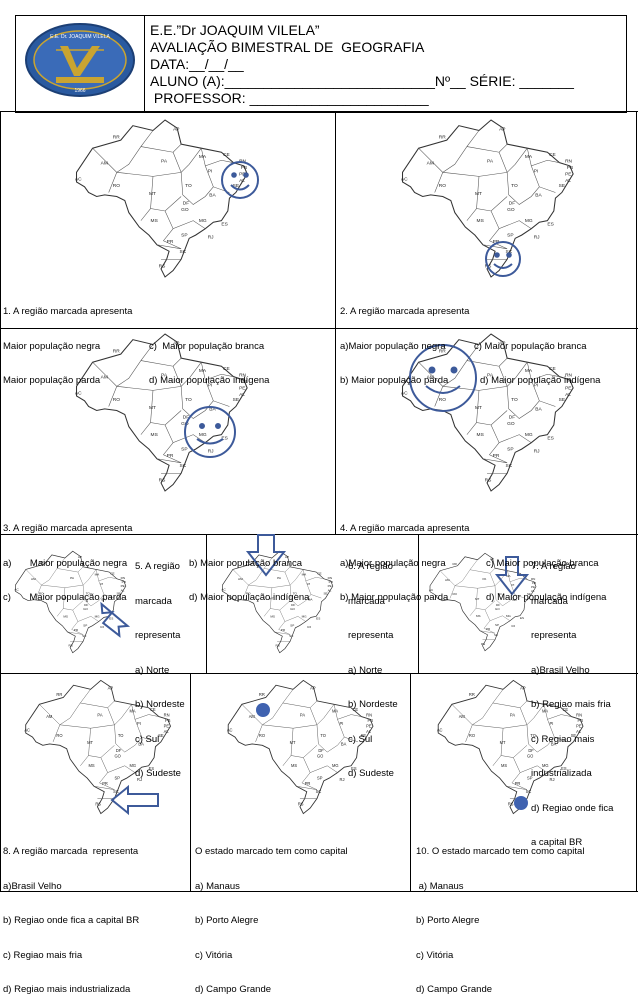 The width and height of the screenshot is (638, 1007). I want to click on q1-option: Maior população negra, so click(52, 346).